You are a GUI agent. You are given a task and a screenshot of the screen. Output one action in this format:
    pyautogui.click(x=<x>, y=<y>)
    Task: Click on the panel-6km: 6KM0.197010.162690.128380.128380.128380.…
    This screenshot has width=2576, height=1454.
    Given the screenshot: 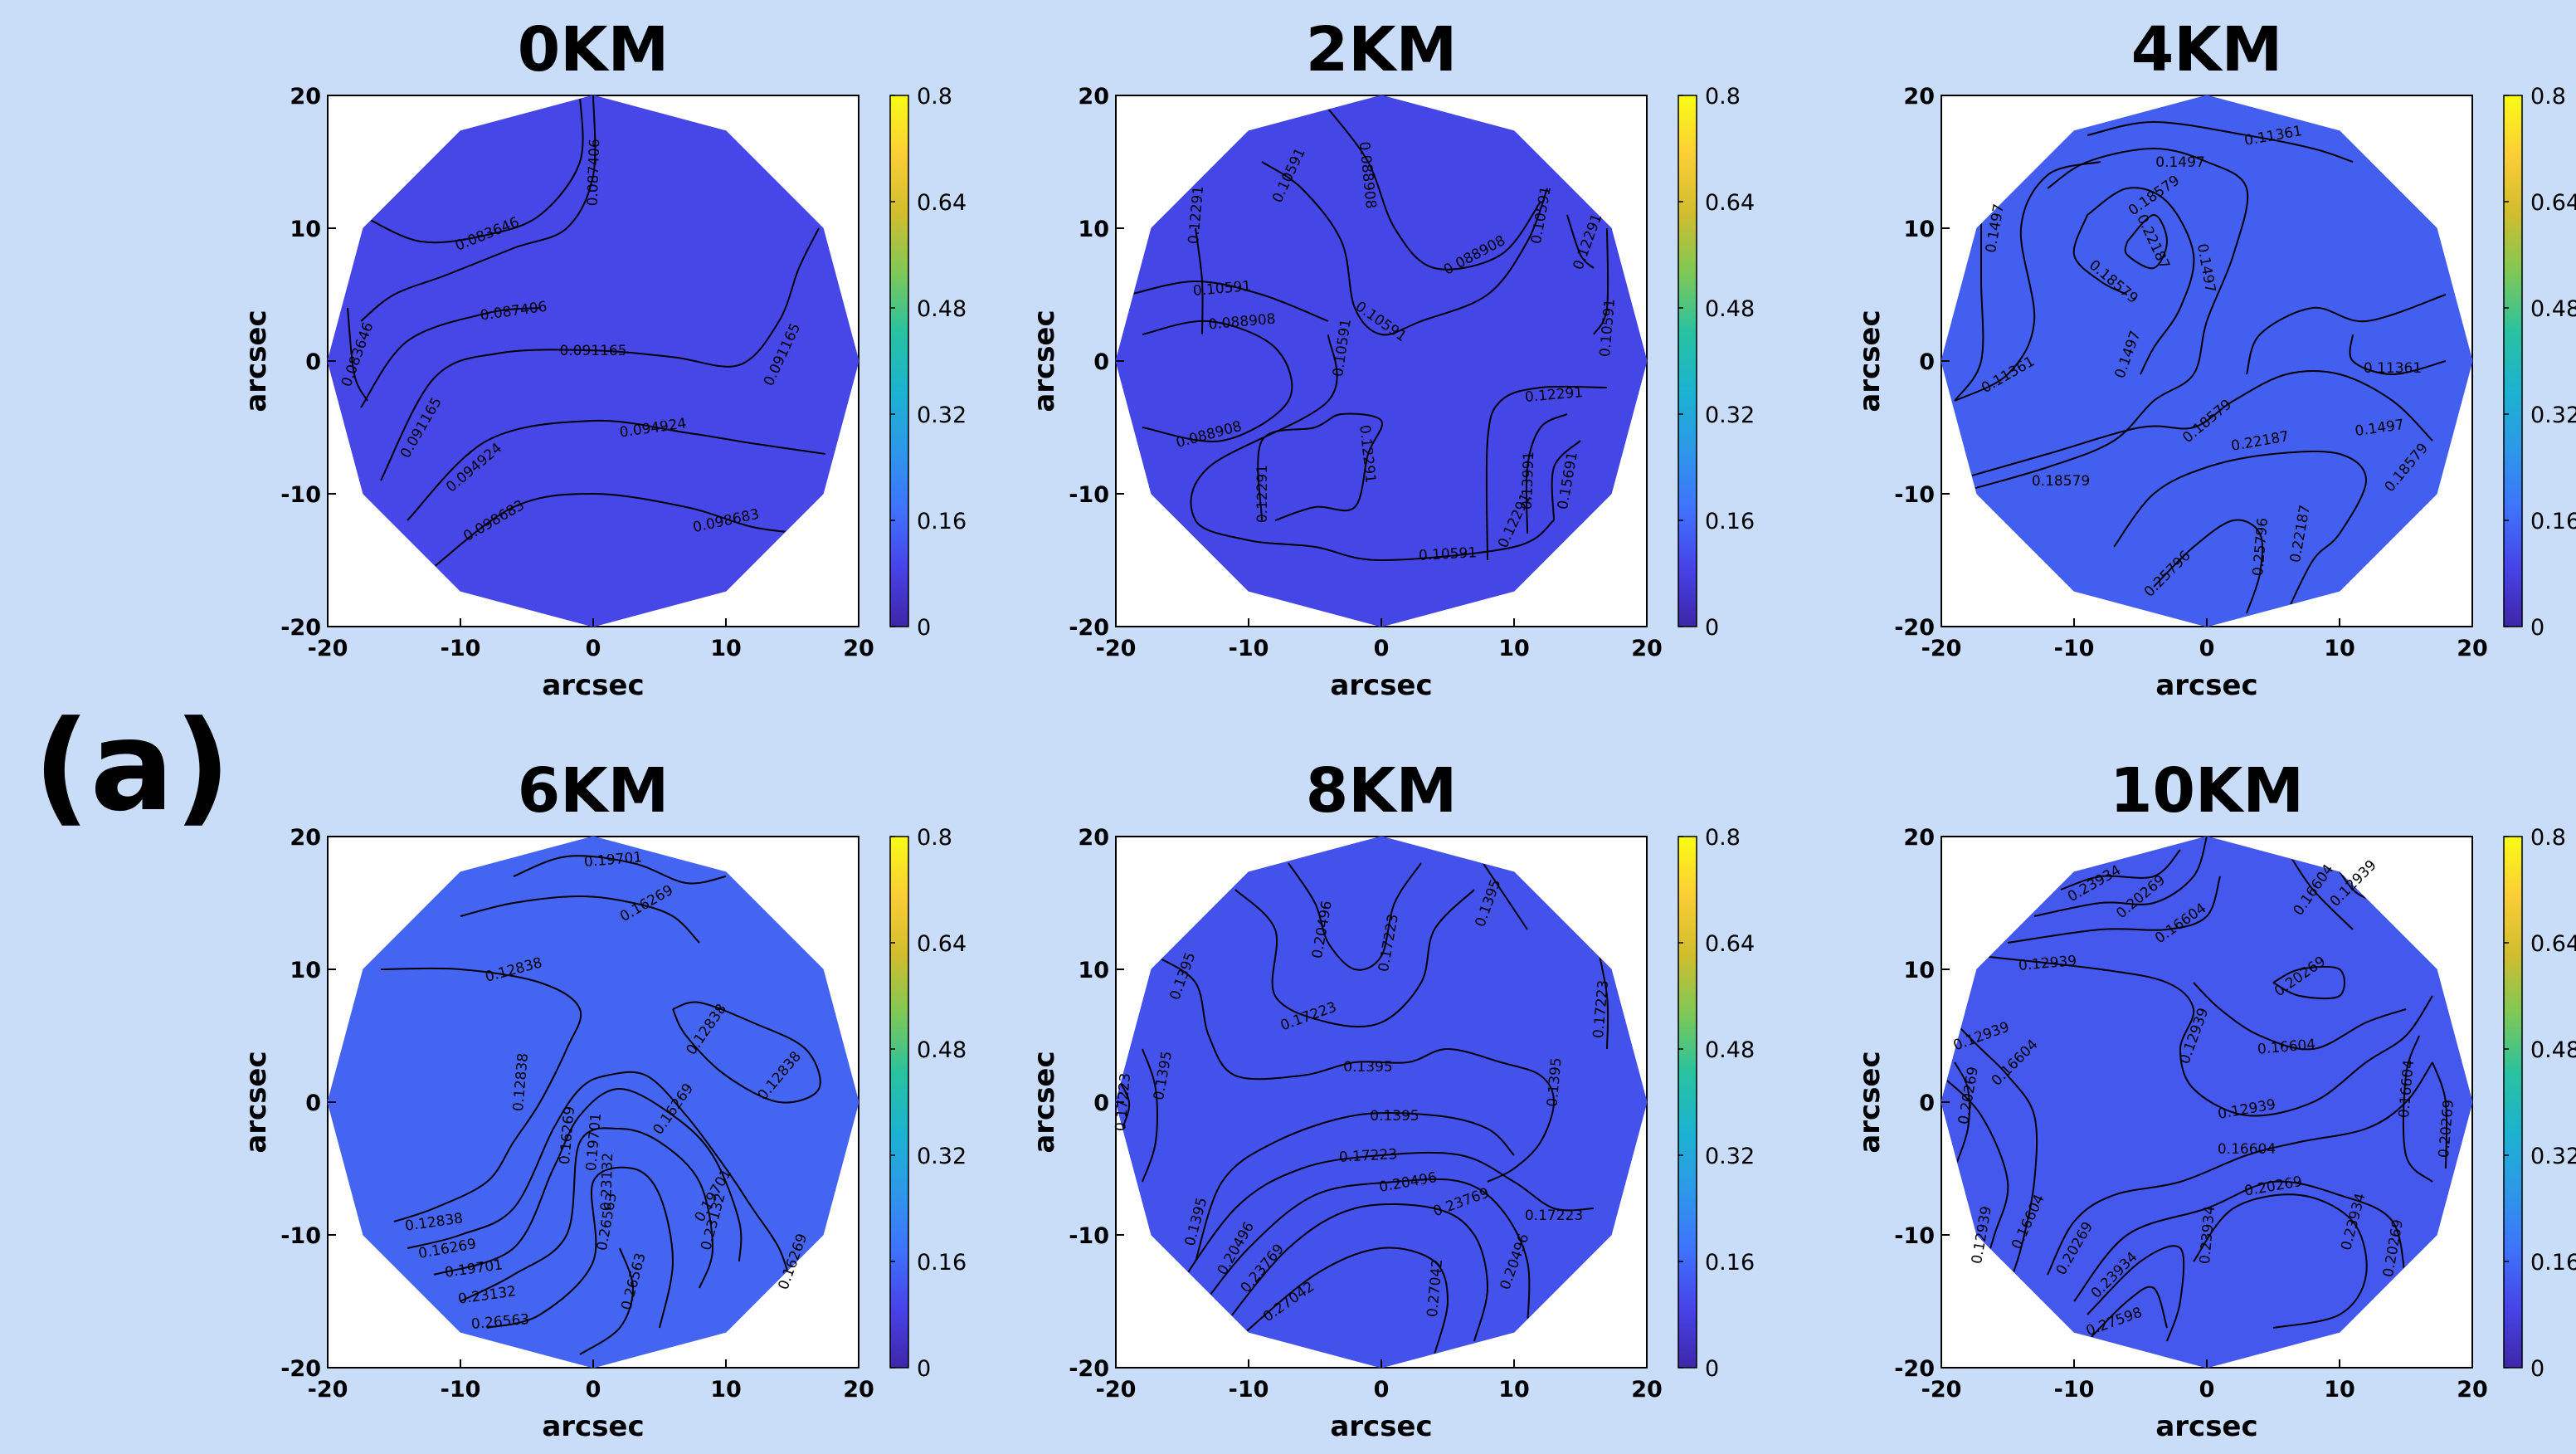 What is the action you would take?
    pyautogui.click(x=603, y=1099)
    